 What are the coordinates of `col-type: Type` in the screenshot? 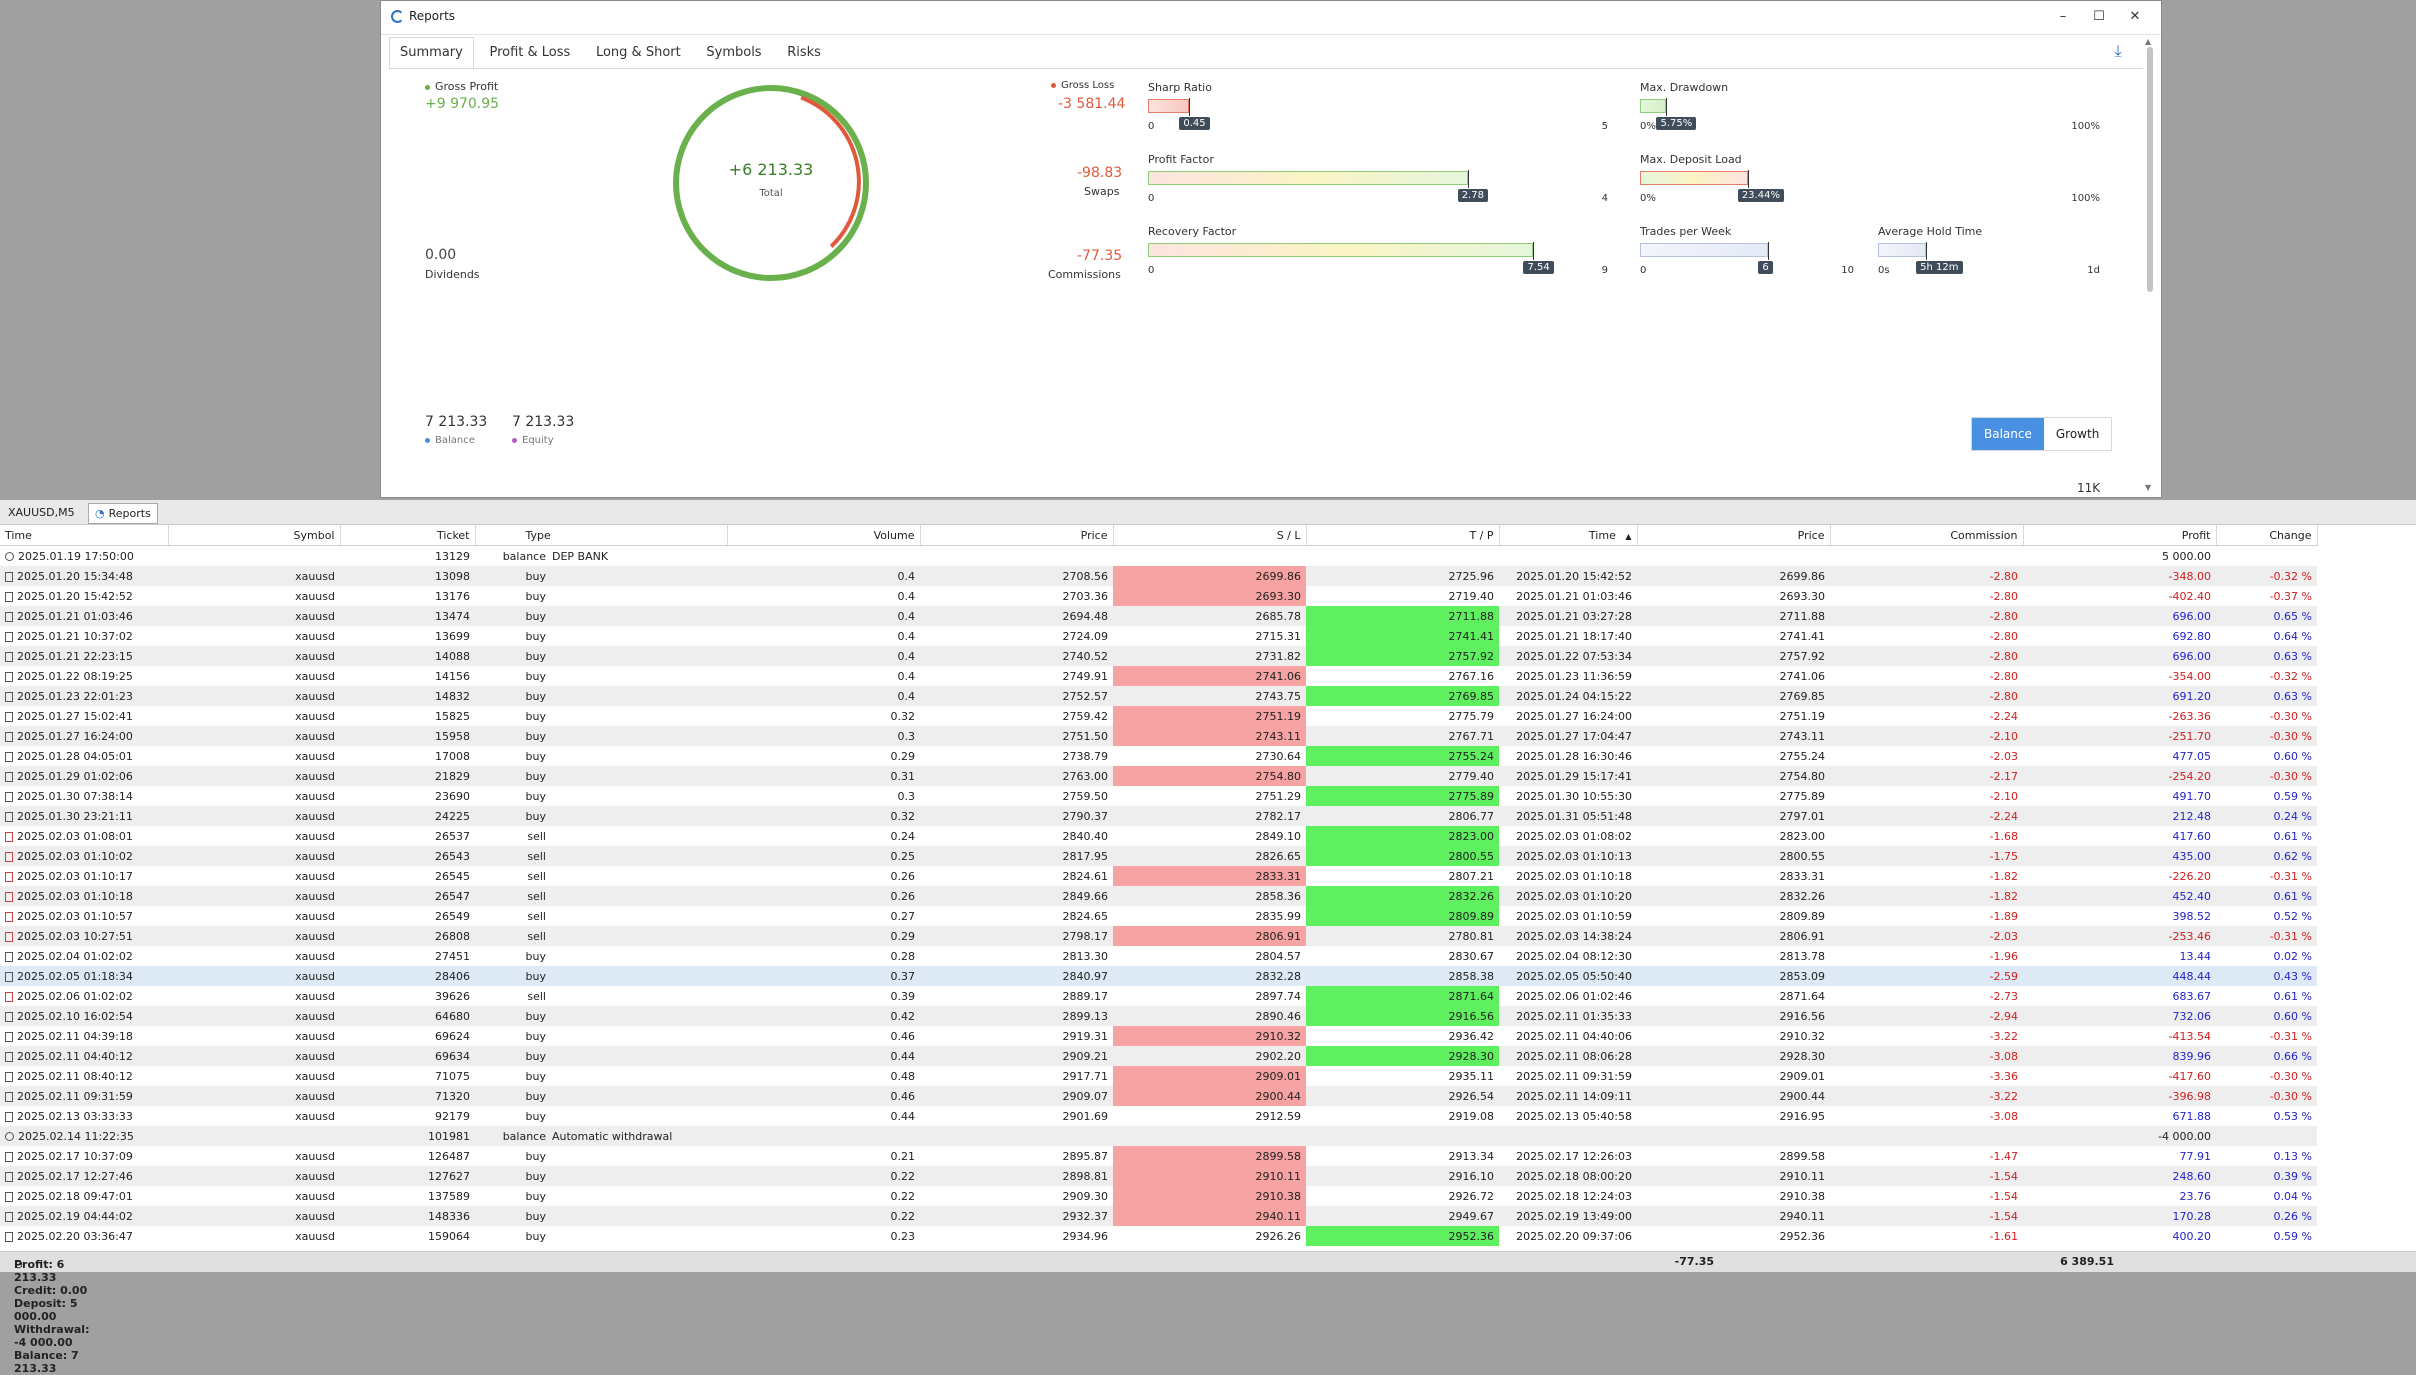 It's located at (601, 535).